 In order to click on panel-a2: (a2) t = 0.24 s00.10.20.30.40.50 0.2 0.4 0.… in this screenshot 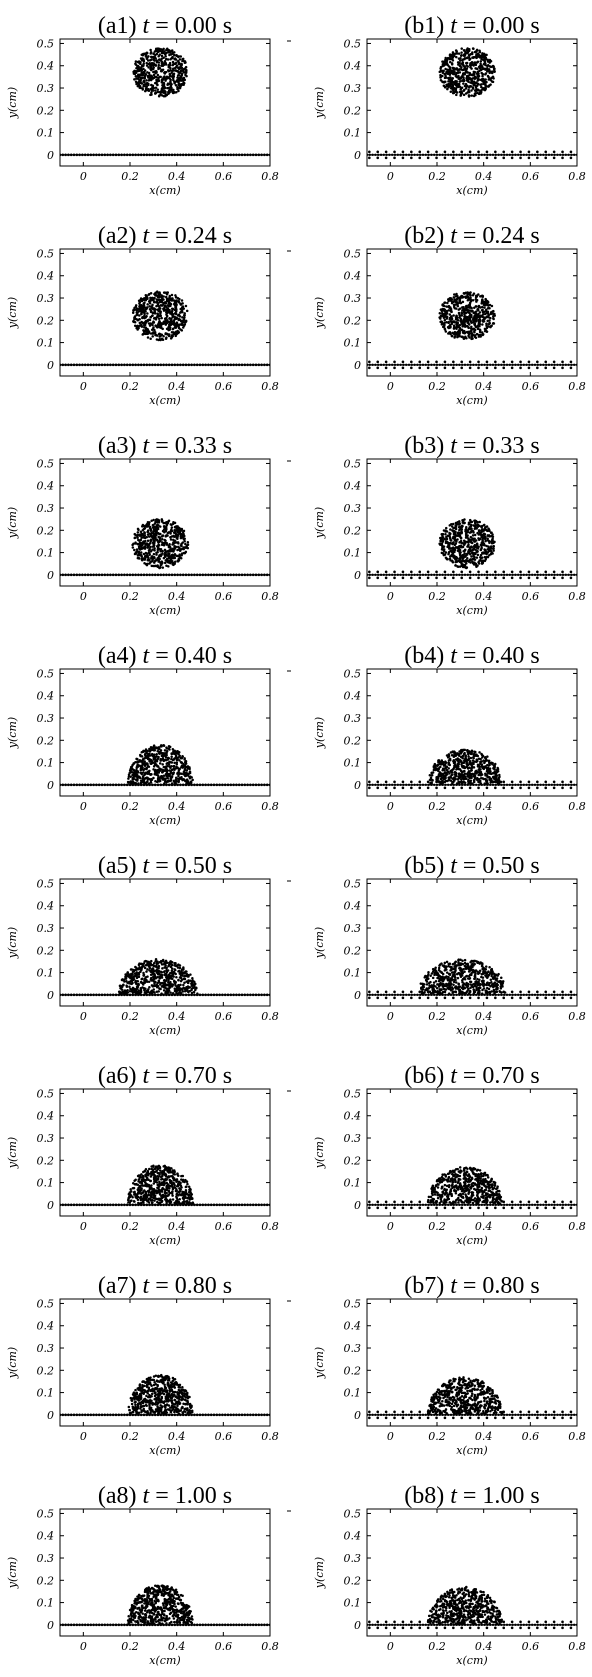, I will do `click(148, 315)`.